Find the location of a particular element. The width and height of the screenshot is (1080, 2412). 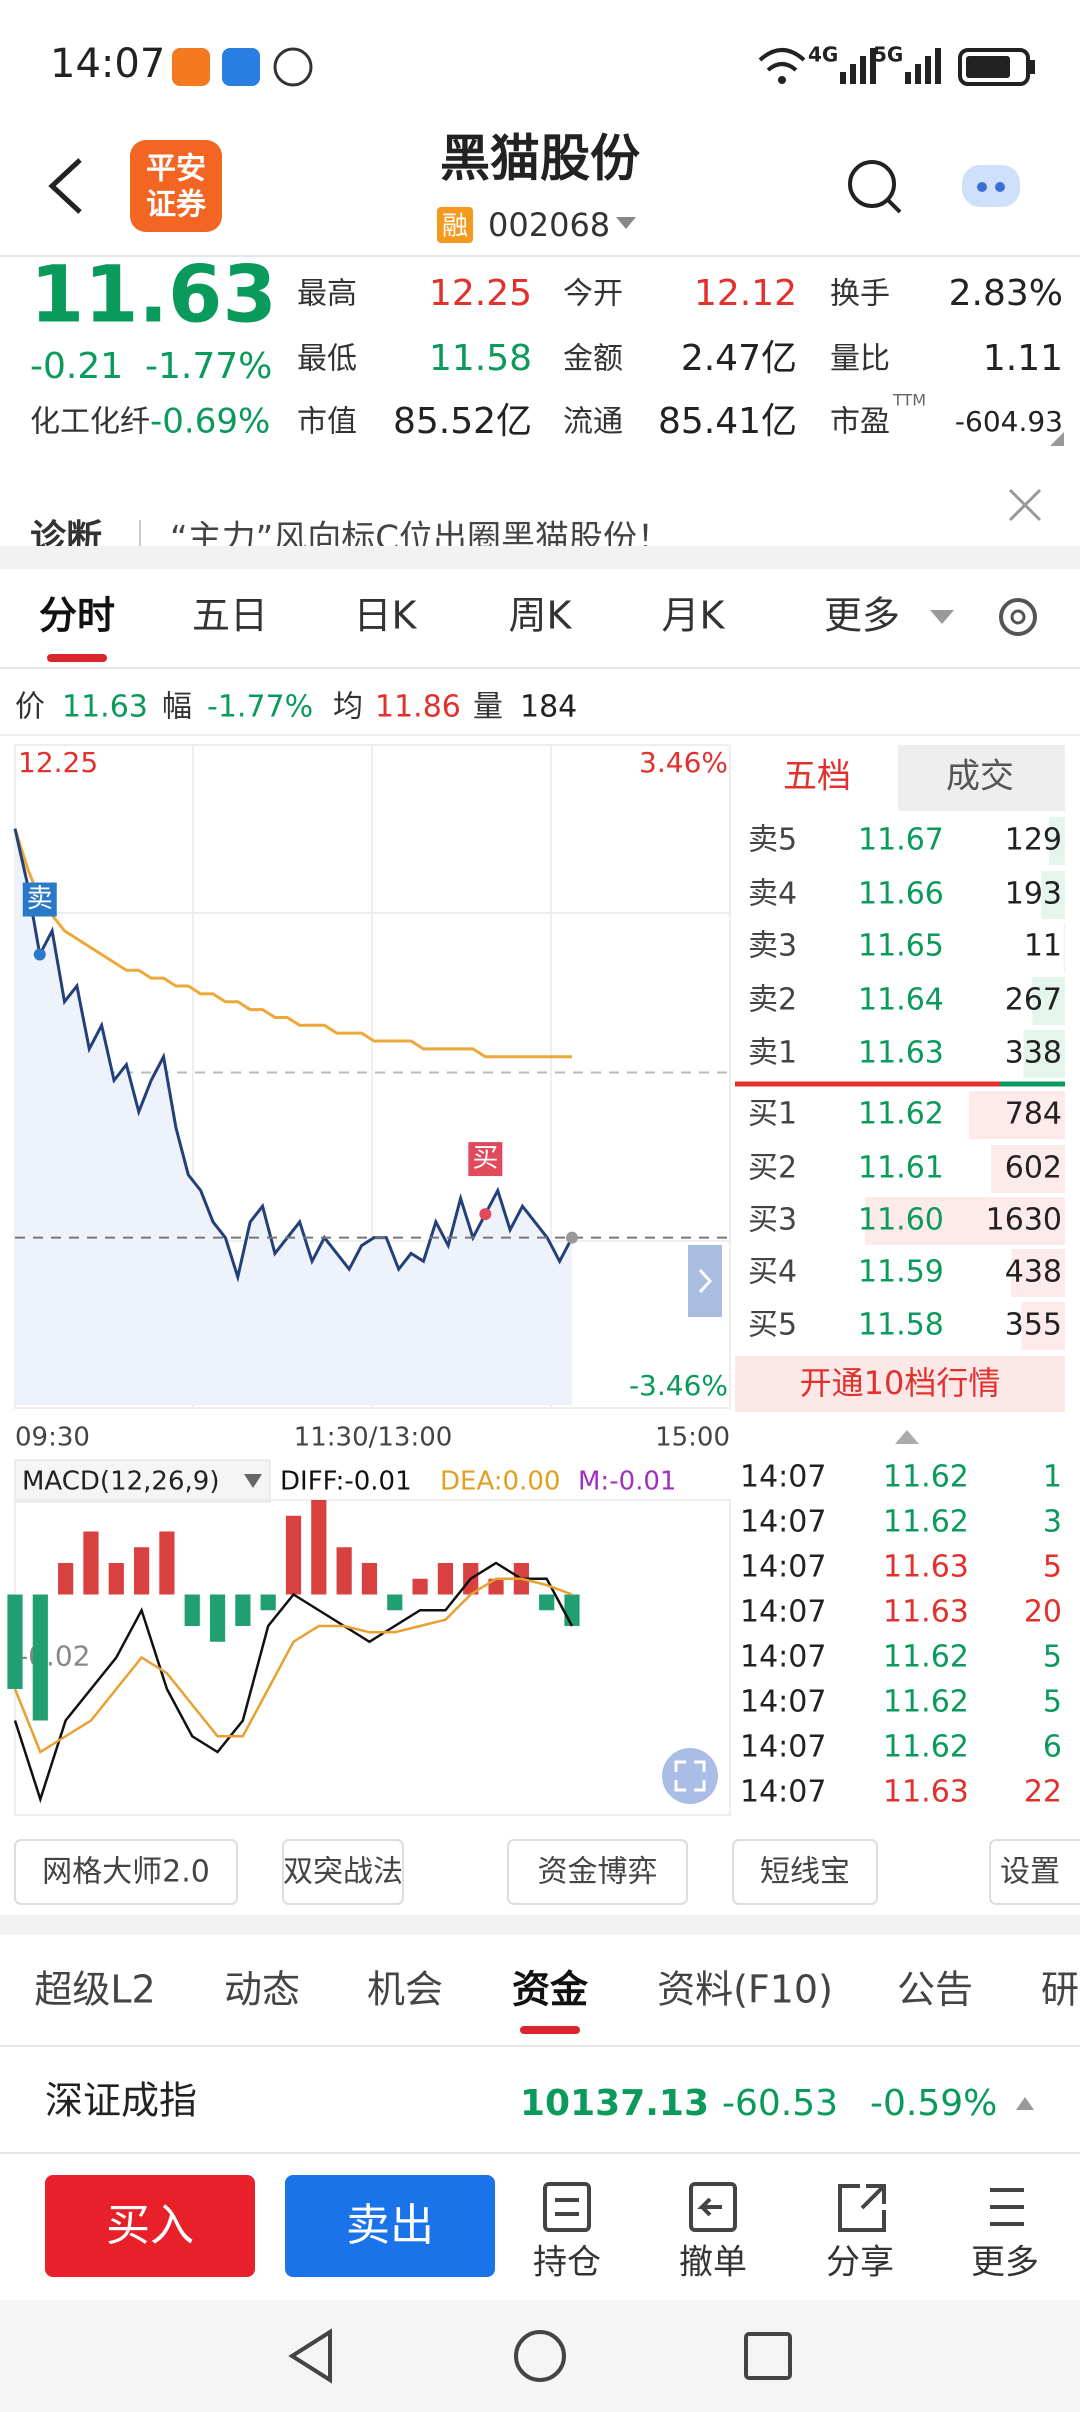

chart-tab: 分时 is located at coordinates (77, 616).